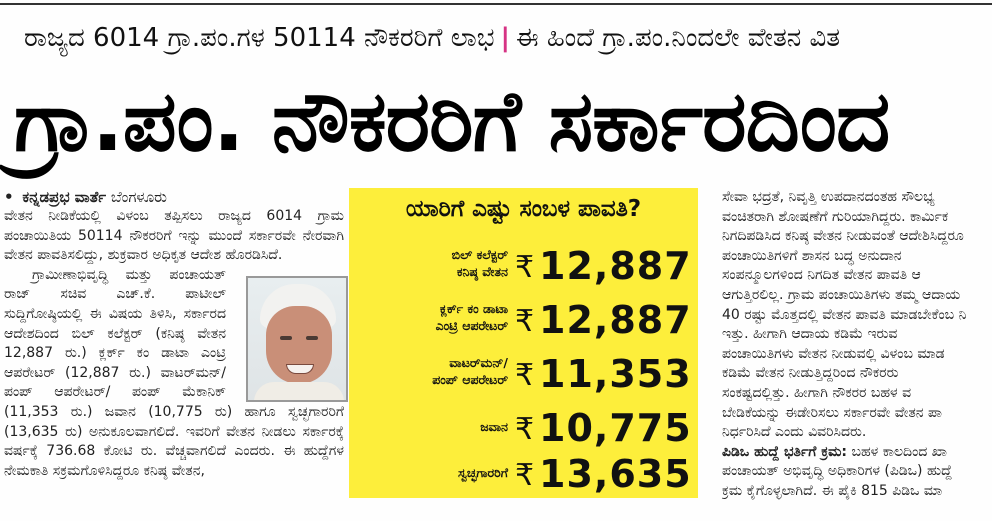  Describe the element at coordinates (615, 374) in the screenshot. I see `salary-amount: 11,353` at that location.